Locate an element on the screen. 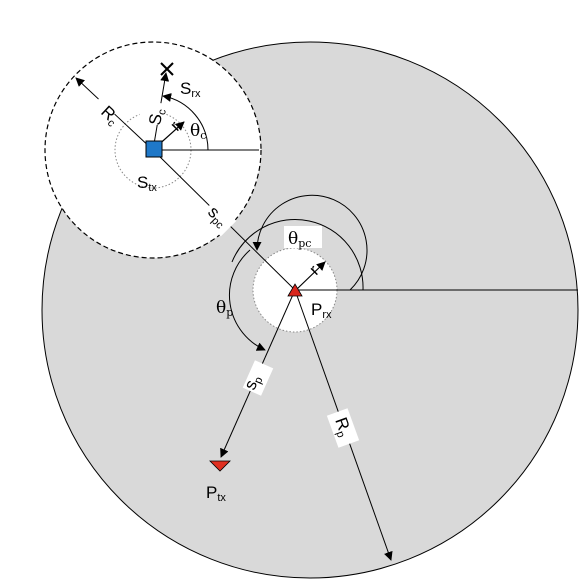 The width and height of the screenshot is (579, 583). theta-pc-arc is located at coordinates (310, 242).